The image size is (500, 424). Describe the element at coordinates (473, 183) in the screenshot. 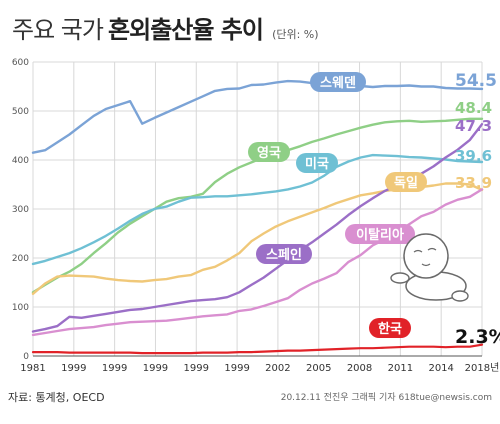

I see `end-value-label-독일: 33.9` at that location.